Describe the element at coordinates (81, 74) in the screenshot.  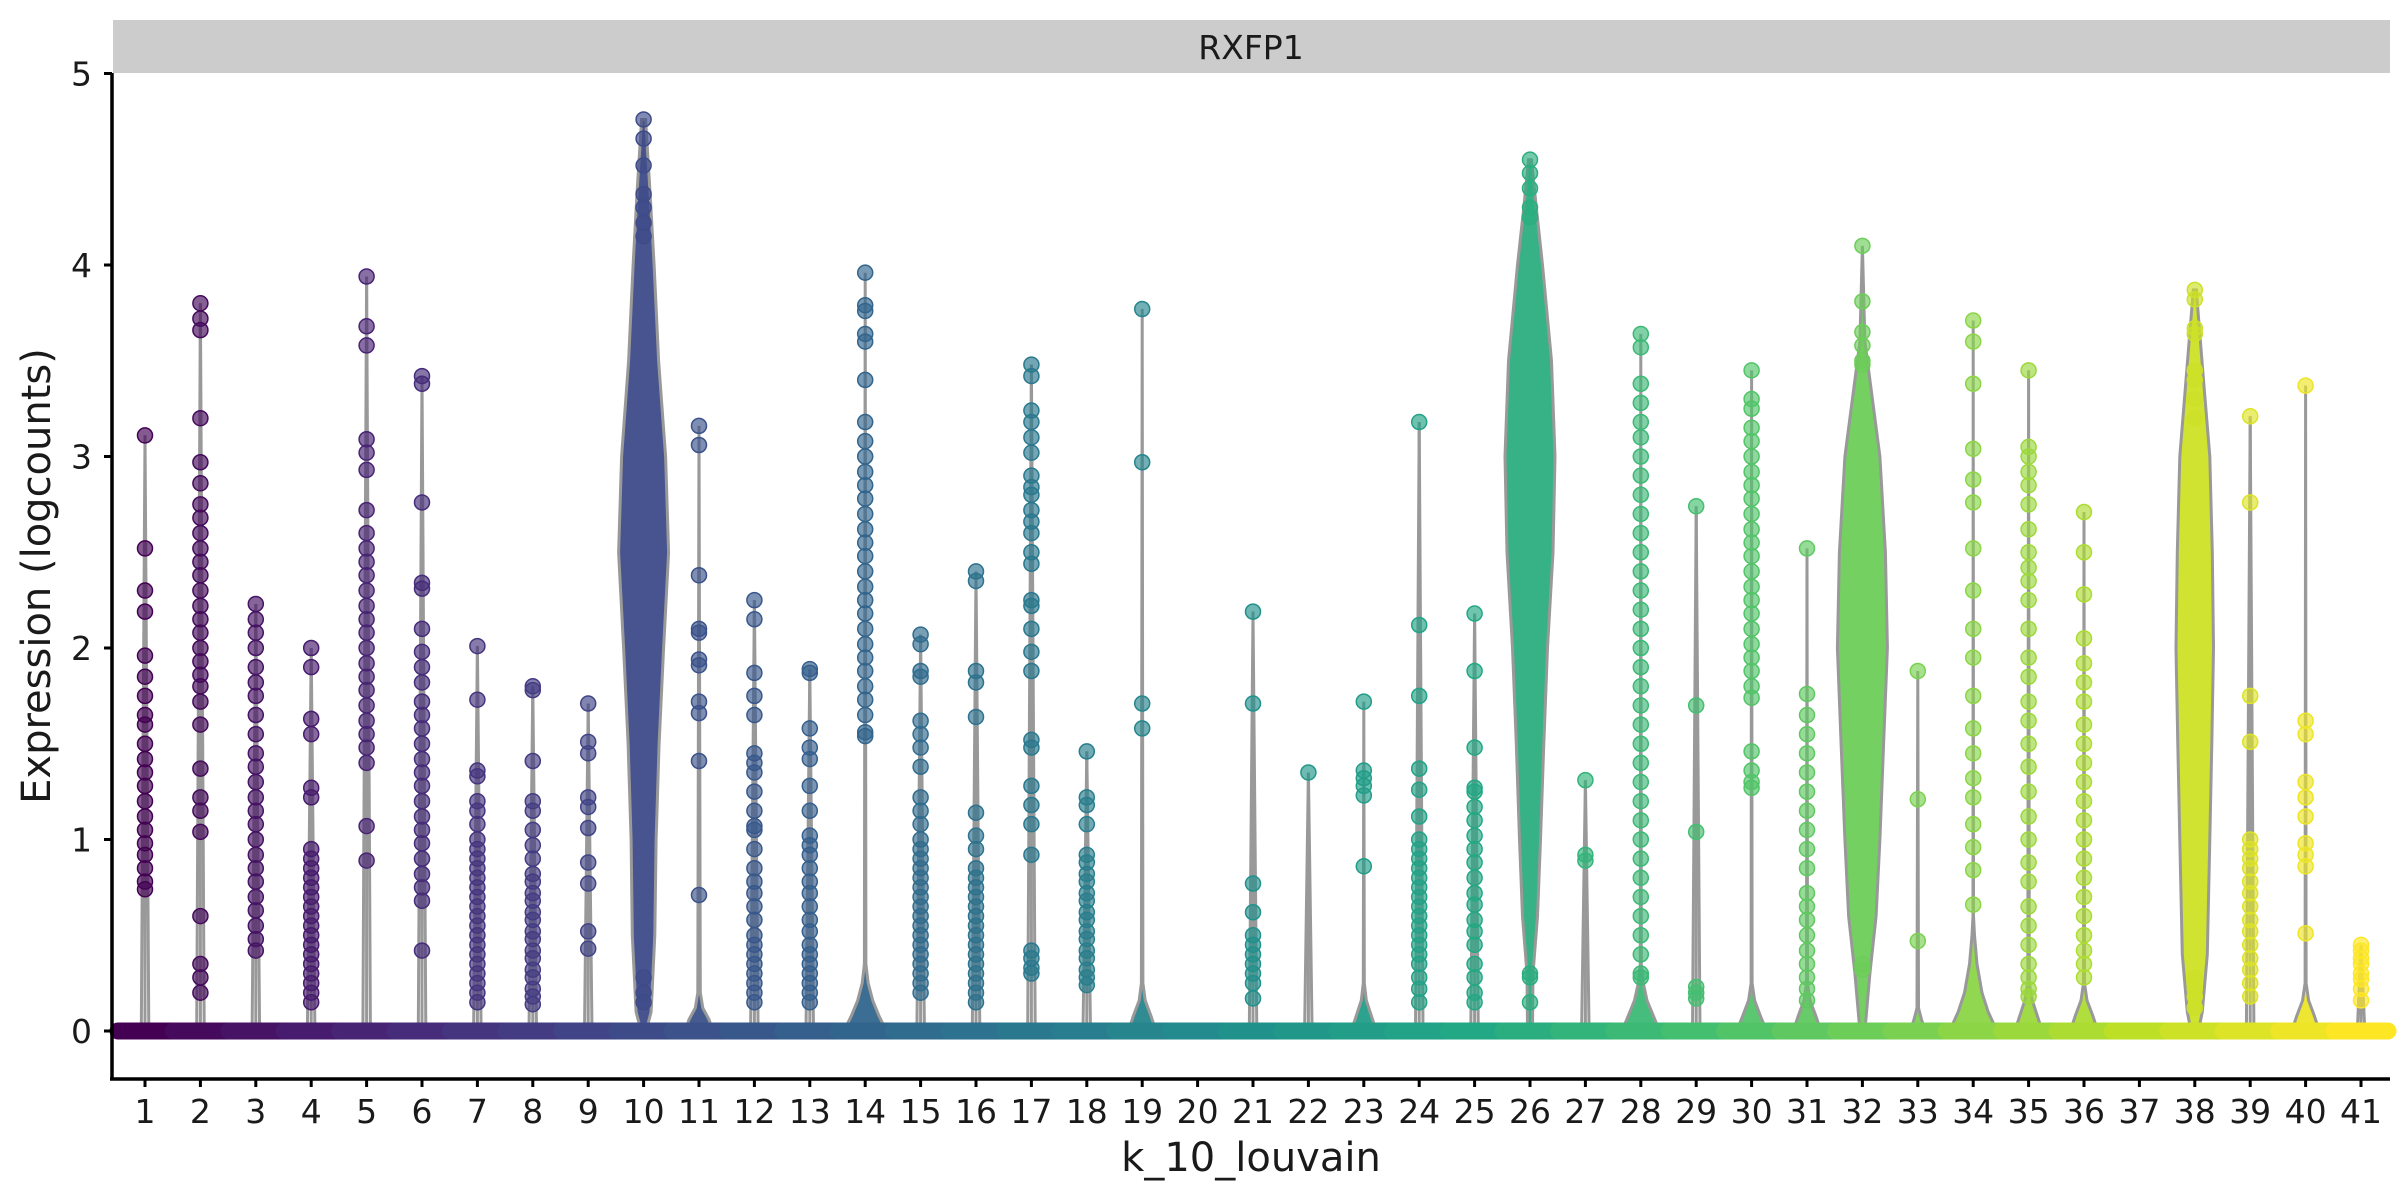
I see `y-tick-label: 5` at that location.